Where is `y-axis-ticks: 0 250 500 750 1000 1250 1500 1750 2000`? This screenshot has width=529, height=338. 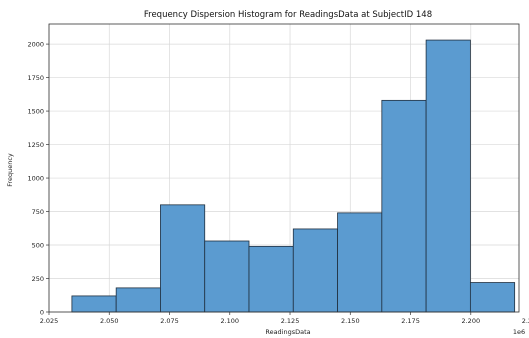 y-axis-ticks: 0 250 500 750 1000 1250 1500 1750 2000 is located at coordinates (38, 178).